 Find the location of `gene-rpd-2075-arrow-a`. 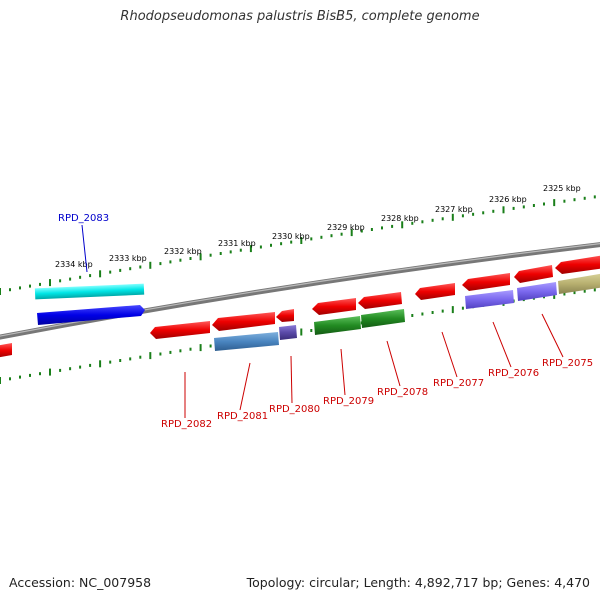

gene-rpd-2075-arrow-a is located at coordinates (533, 274).